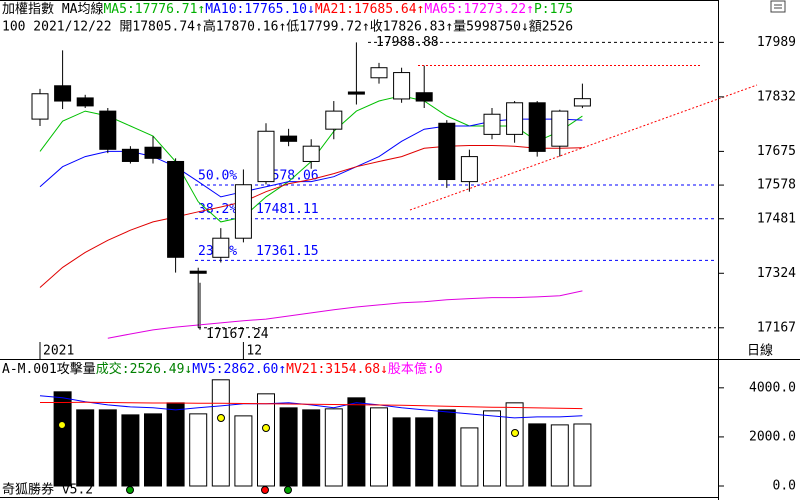  What do you see at coordinates (47, 490) in the screenshot?
I see `footer-label: 奇狐勝券 v5.2` at bounding box center [47, 490].